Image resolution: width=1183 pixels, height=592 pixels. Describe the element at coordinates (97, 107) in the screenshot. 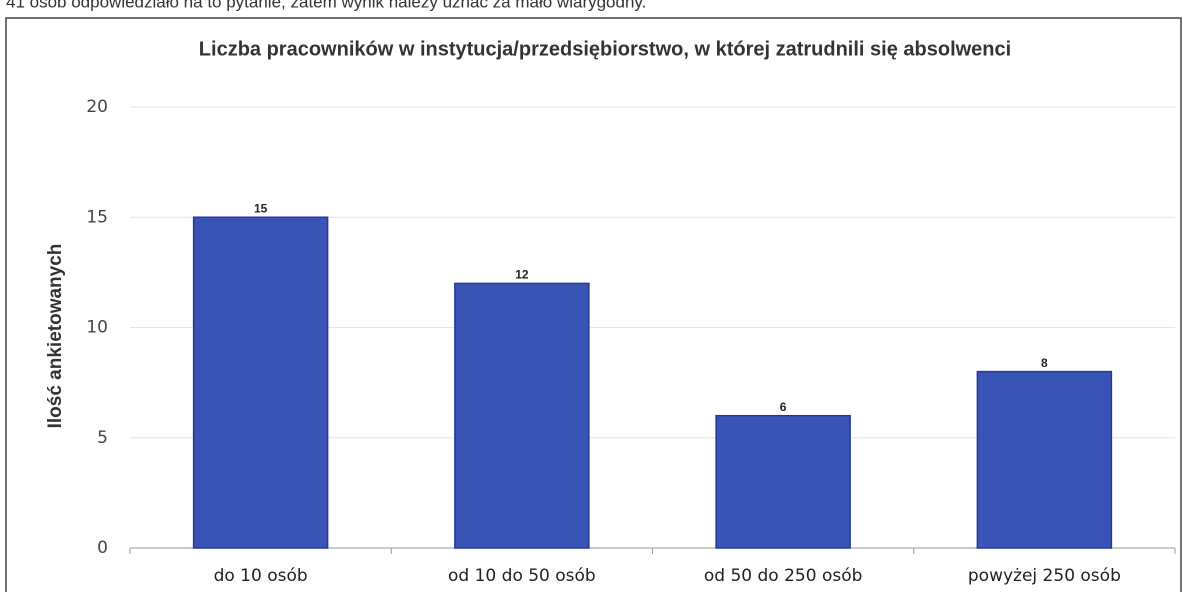

I see `y-tick-label: 20` at that location.